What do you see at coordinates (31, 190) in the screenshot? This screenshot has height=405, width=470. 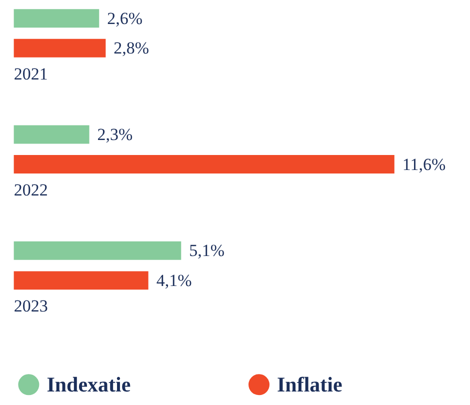 I see `y-tick-label: 2022` at bounding box center [31, 190].